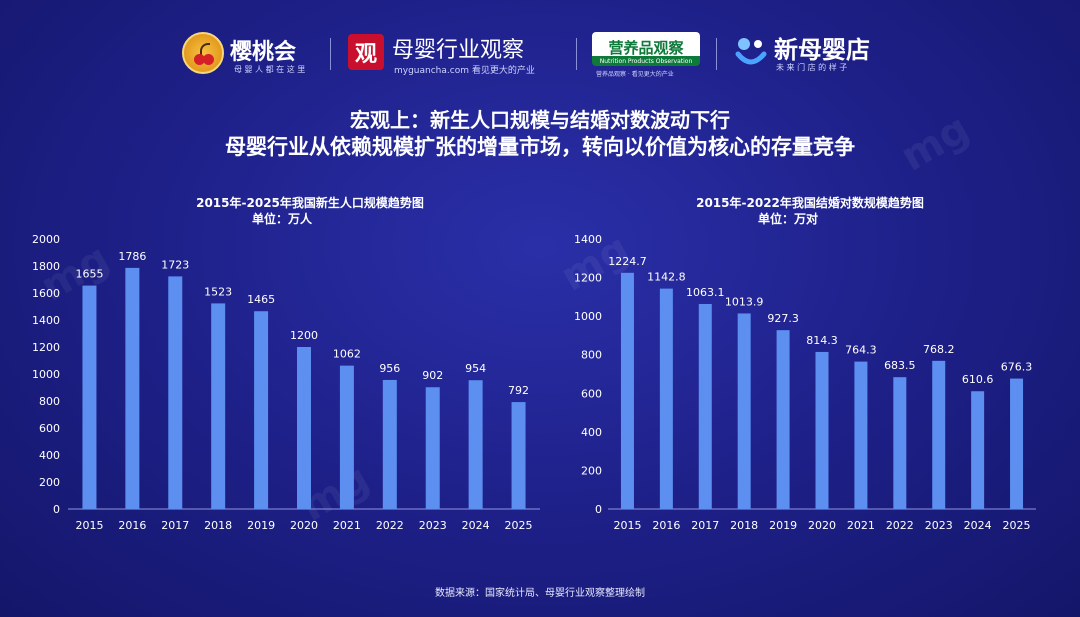 This screenshot has height=617, width=1080. Describe the element at coordinates (218, 291) in the screenshot. I see `bar-value-label: 1523` at that location.